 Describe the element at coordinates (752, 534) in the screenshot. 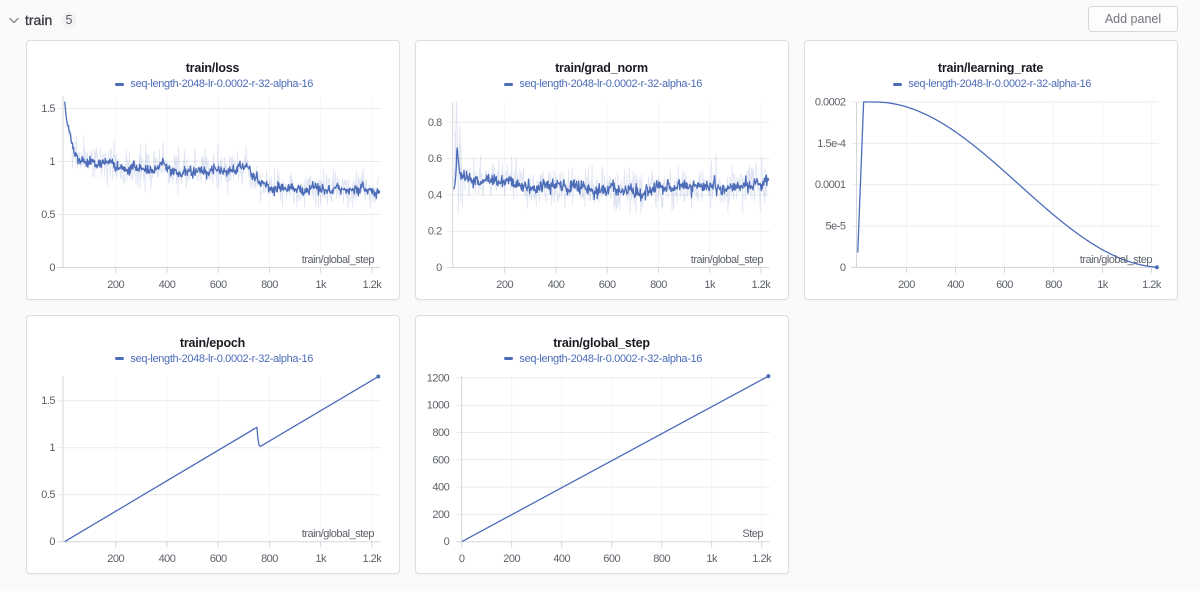

I see `svg-text: Step` at that location.